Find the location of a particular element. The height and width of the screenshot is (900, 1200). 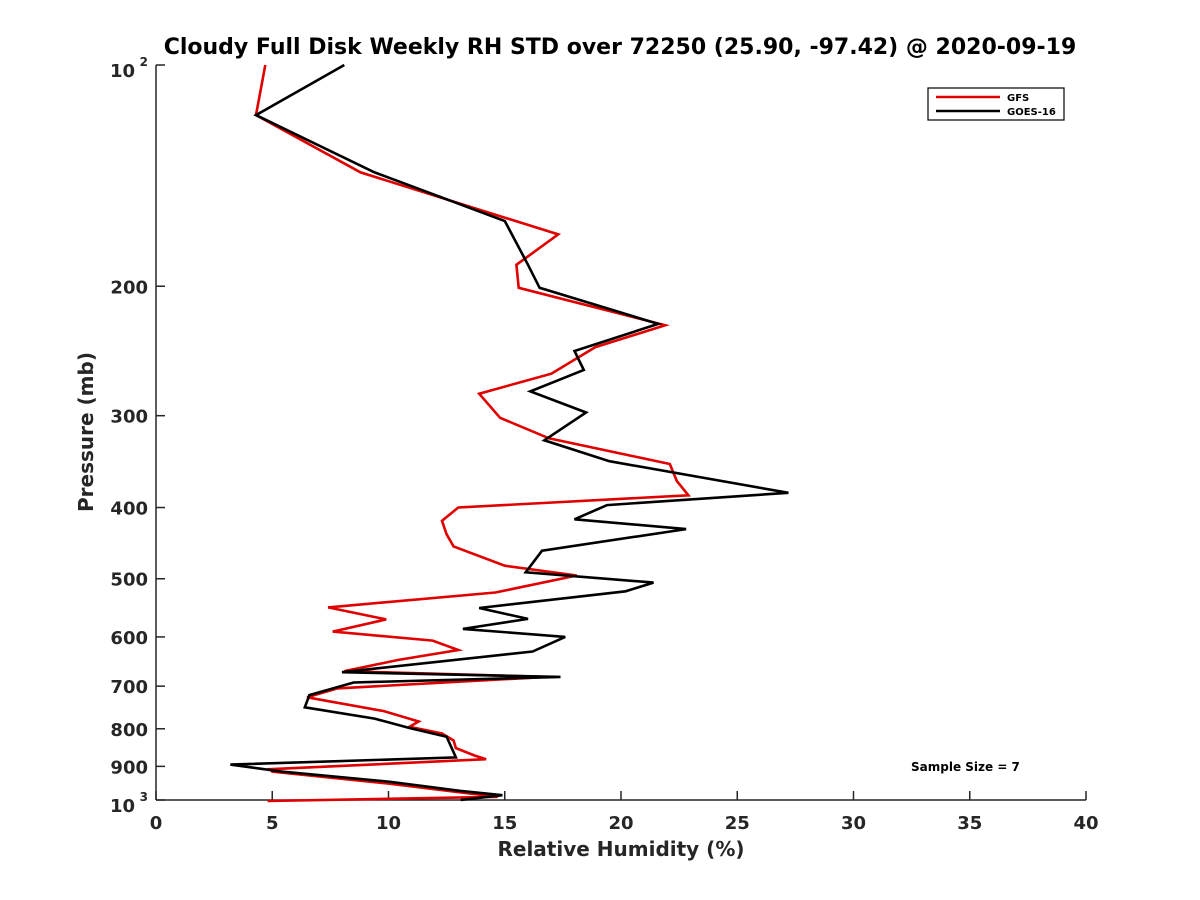

sample-size-annotation: Sample Size = 7 is located at coordinates (965, 767).